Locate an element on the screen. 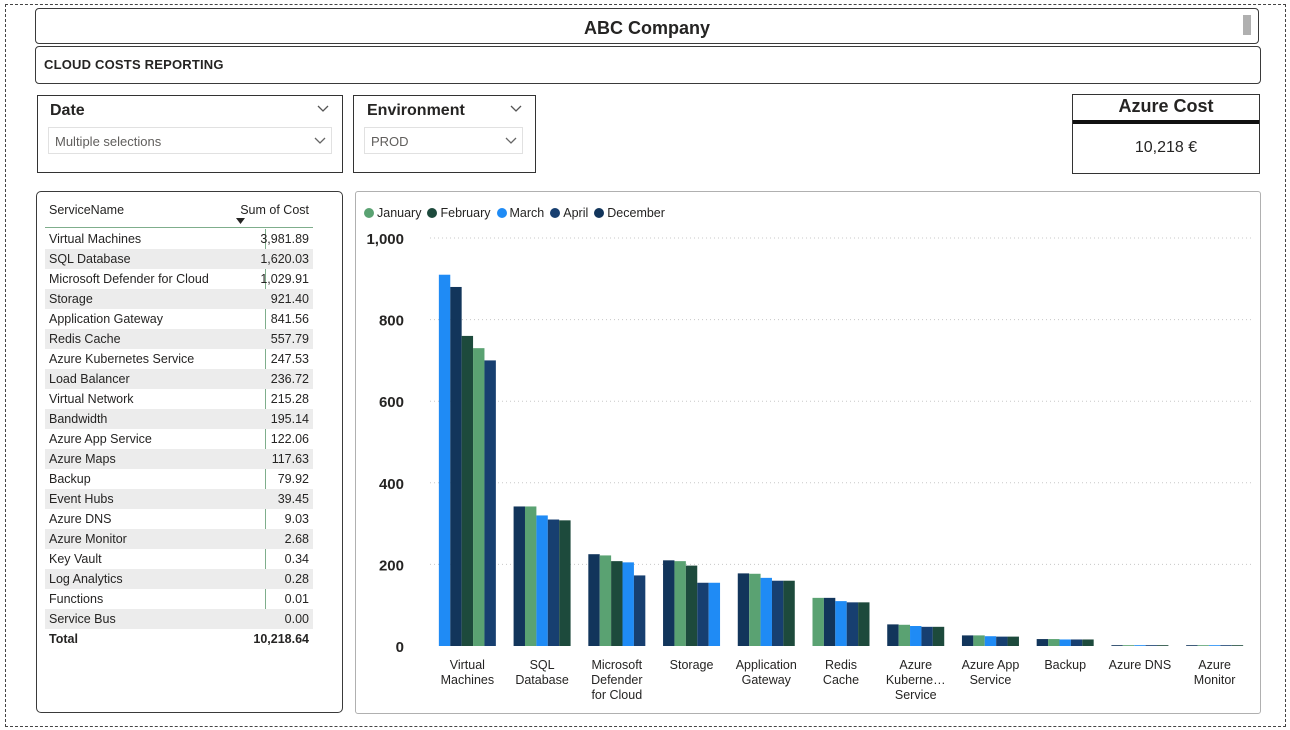  x-tick-label: SQL is located at coordinates (542, 665).